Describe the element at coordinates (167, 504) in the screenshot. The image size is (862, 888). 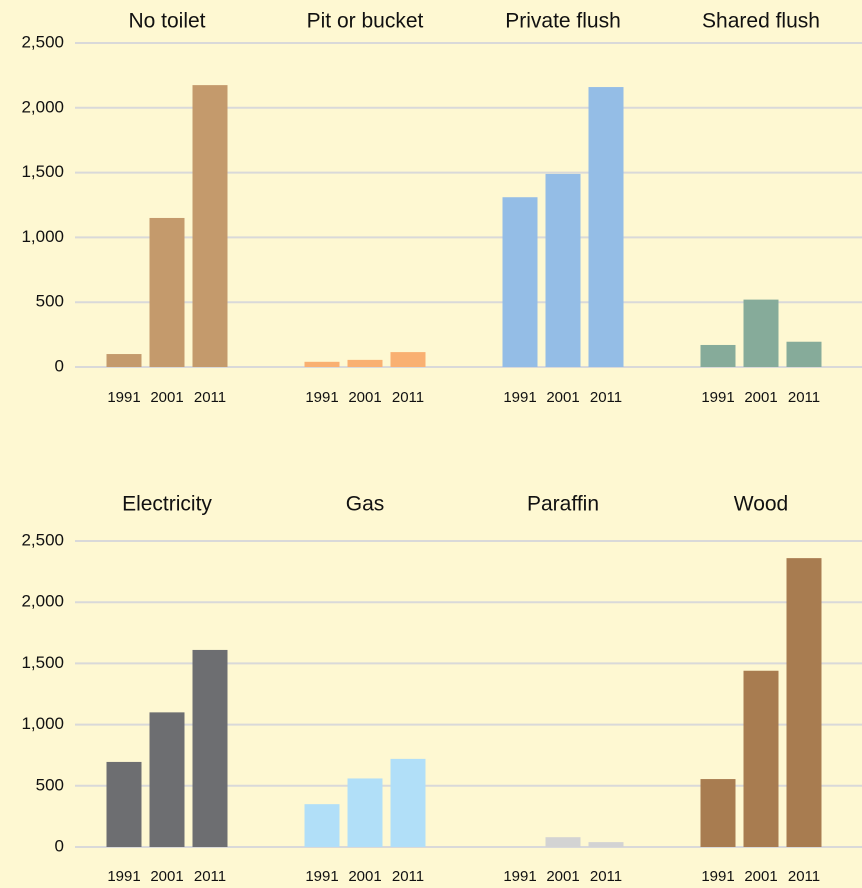
I see `group-title: Electricity` at that location.